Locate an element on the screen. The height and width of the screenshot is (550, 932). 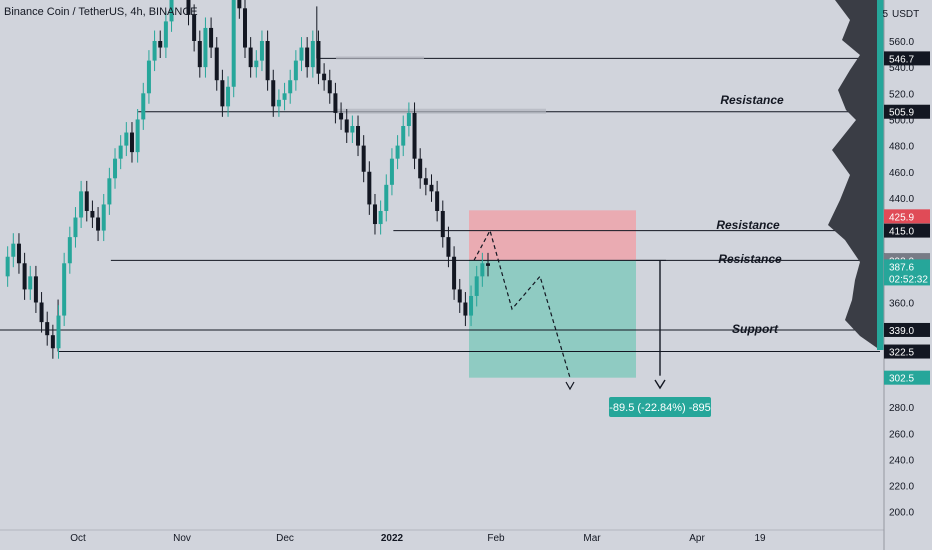
price-tick-label: 540.0 is located at coordinates (901, 68).